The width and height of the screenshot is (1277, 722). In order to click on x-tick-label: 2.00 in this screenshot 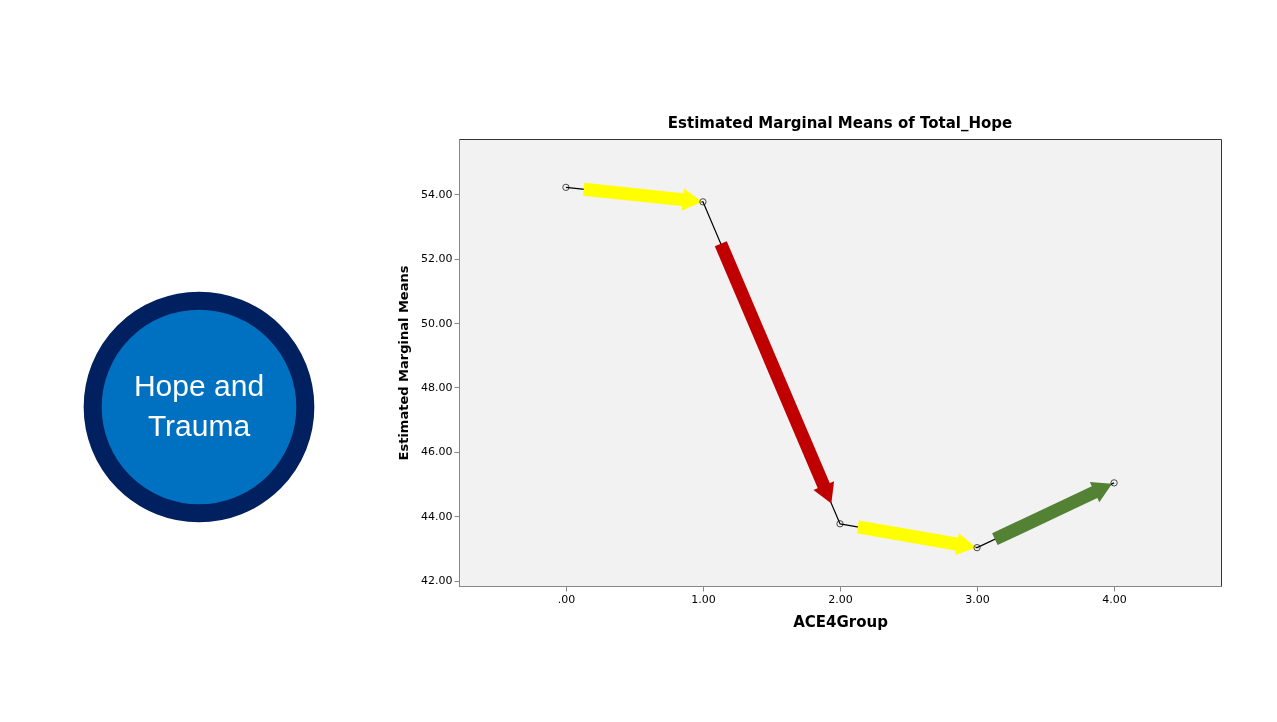, I will do `click(840, 599)`.